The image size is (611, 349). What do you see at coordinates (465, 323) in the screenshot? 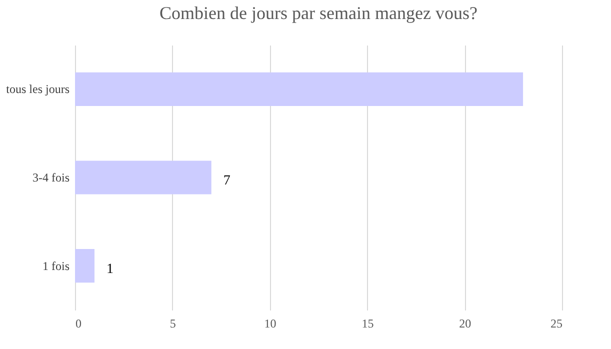
I see `x-tick-label: 20` at bounding box center [465, 323].